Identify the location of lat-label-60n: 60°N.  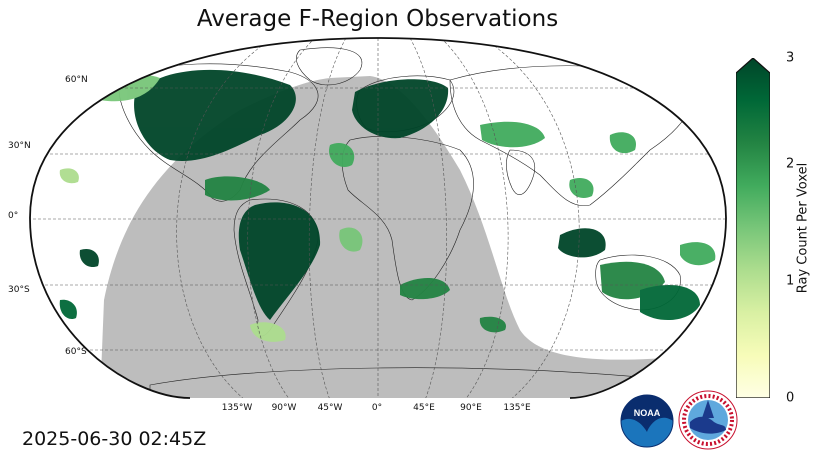
(76, 80).